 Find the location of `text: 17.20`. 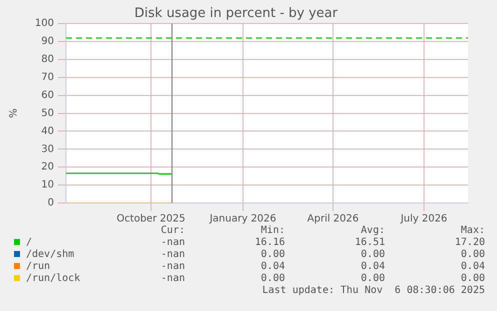

text: 17.20 is located at coordinates (469, 243).